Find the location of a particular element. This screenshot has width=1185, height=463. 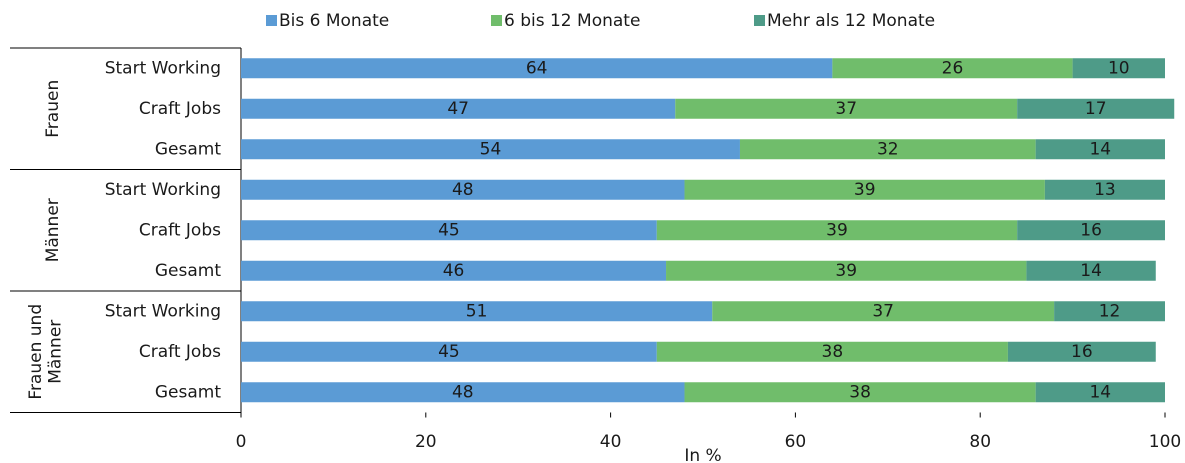

legend-label: Bis 6 Monate is located at coordinates (334, 21).